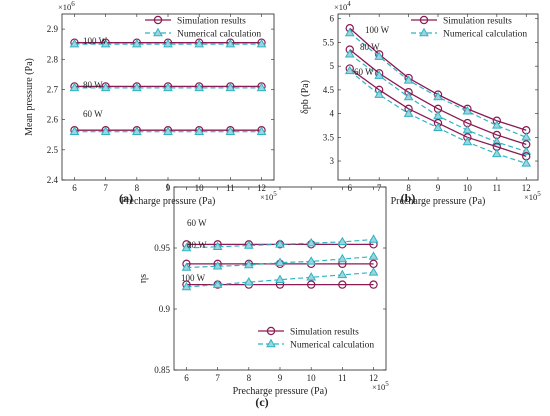 The height and width of the screenshot is (416, 550). Describe the element at coordinates (162, 370) in the screenshot. I see `y-tick-label: 0.85` at that location.